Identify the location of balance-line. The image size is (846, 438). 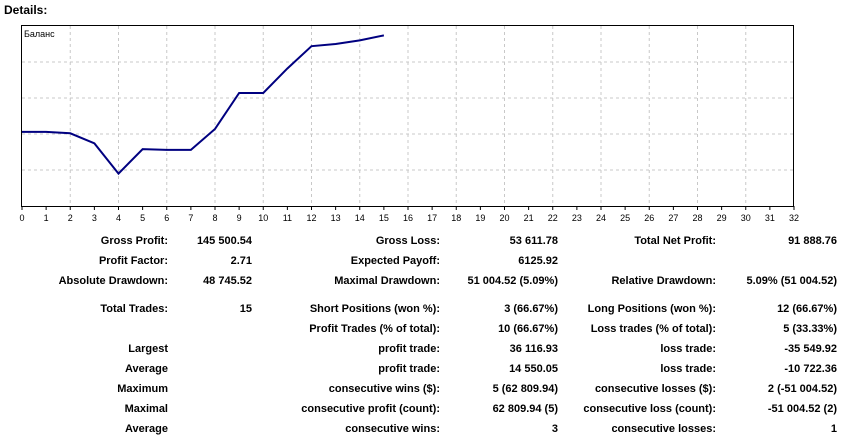
(203, 105).